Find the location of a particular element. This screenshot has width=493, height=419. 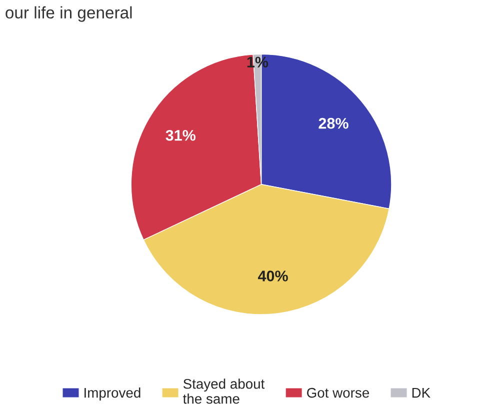

data-label: 28% is located at coordinates (333, 123).